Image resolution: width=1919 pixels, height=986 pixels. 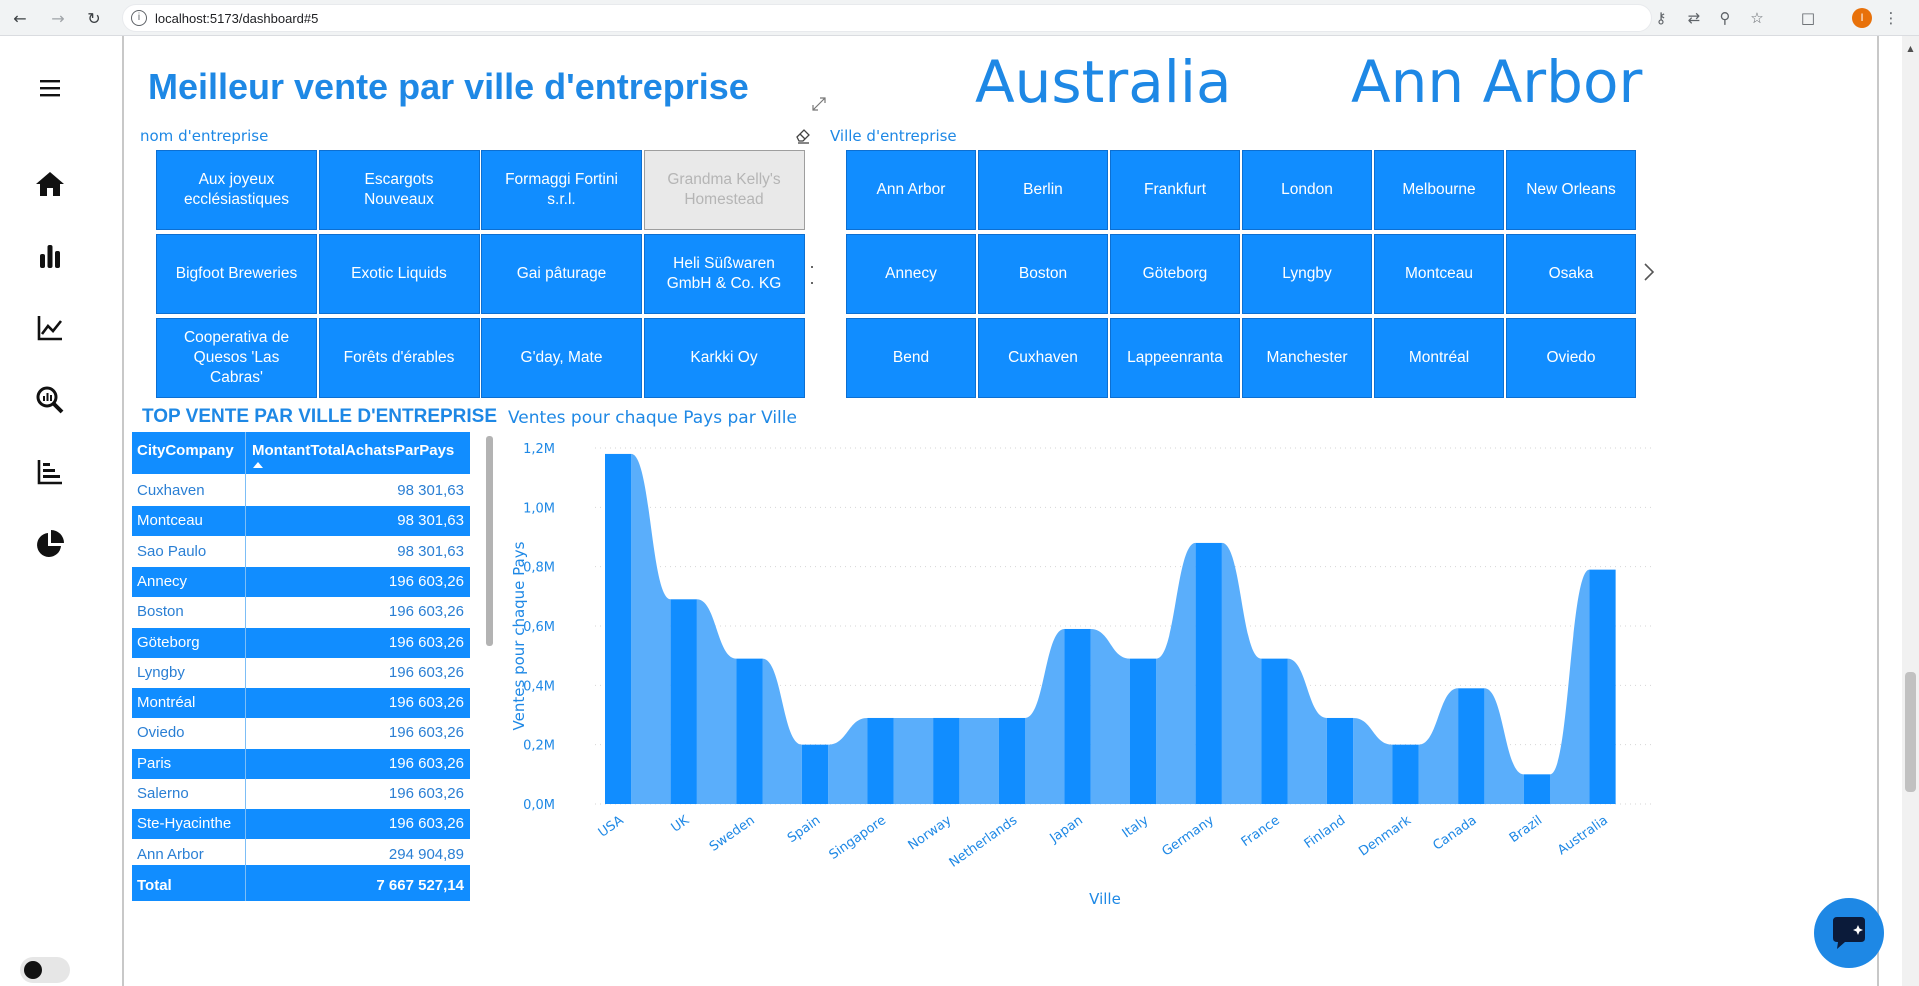 I want to click on city-slicer-item: Berlin, so click(x=1043, y=190).